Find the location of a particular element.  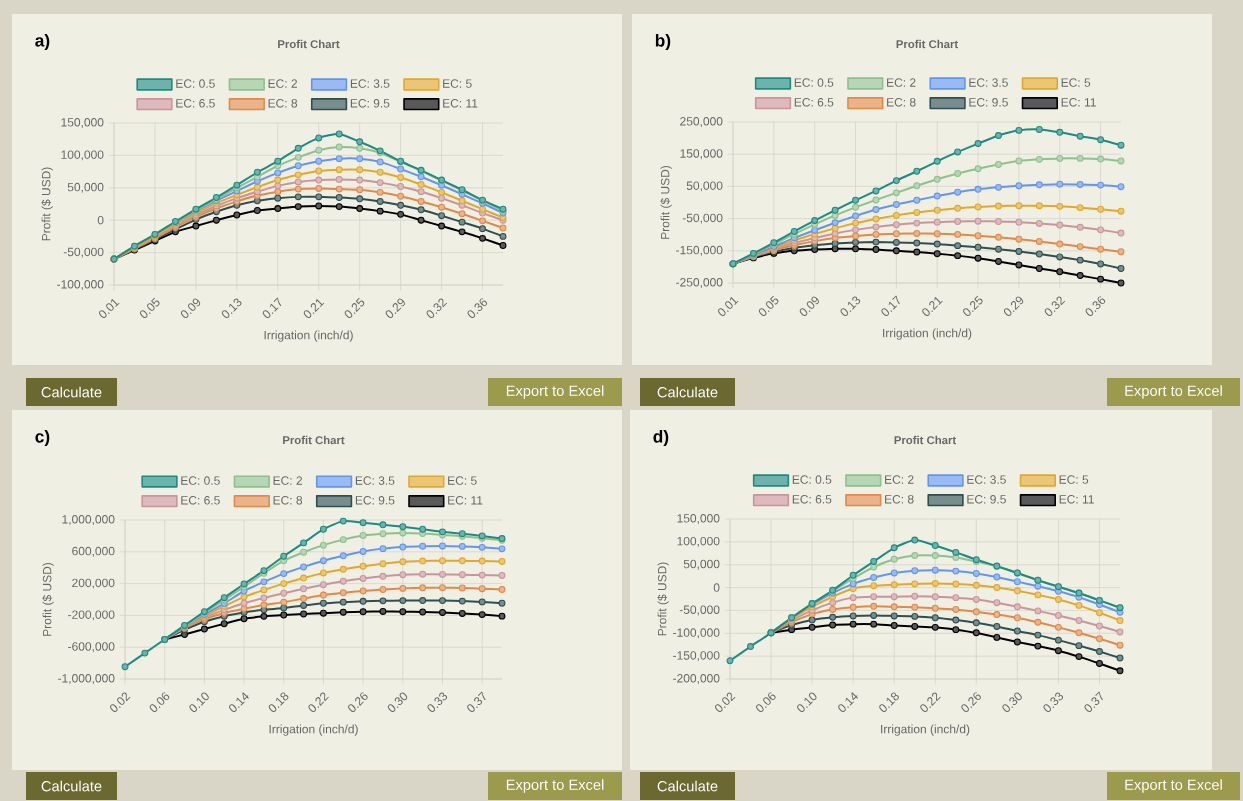

y-tick-label: 250,000 is located at coordinates (701, 122).